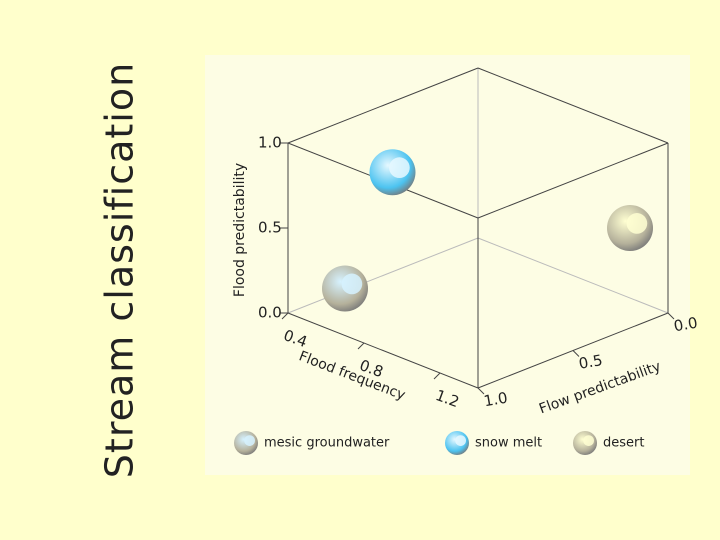 This screenshot has width=720, height=540. I want to click on slide-title: Stream classification, so click(120, 270).